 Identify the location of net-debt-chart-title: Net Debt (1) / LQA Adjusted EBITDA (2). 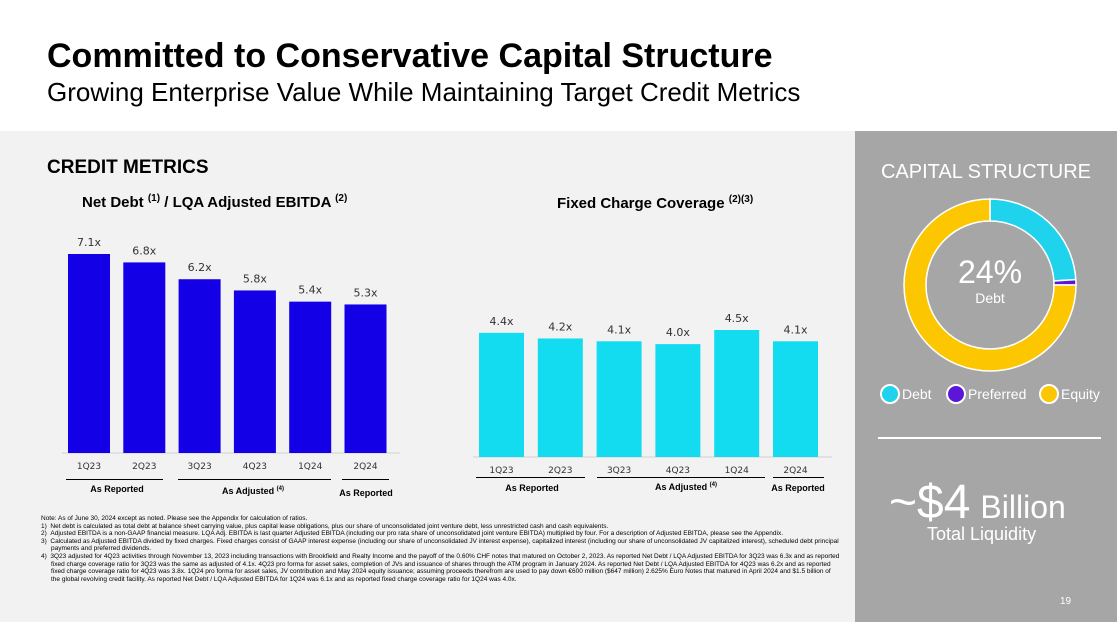
(214, 202).